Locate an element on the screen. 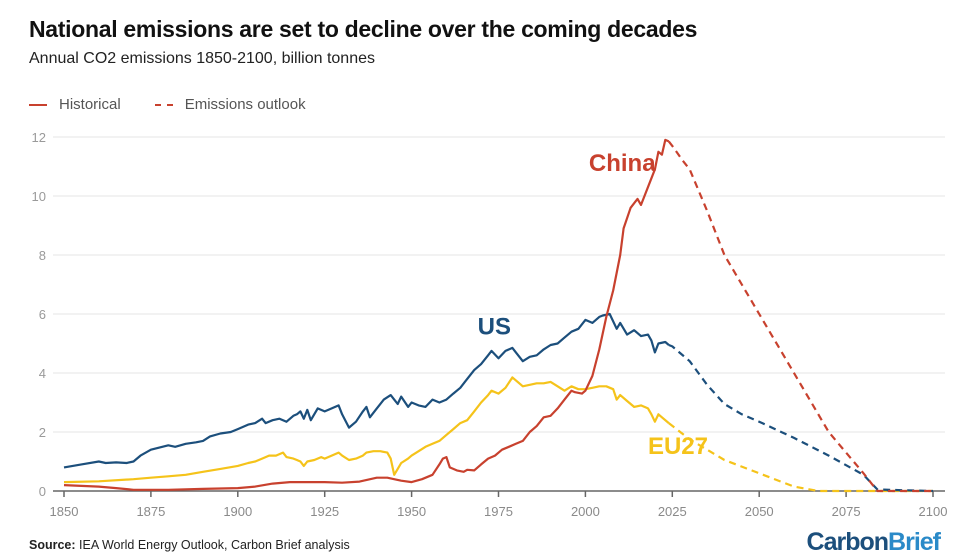 This screenshot has height=558, width=960. legend-item-outlook: Emissions outlook is located at coordinates (230, 104).